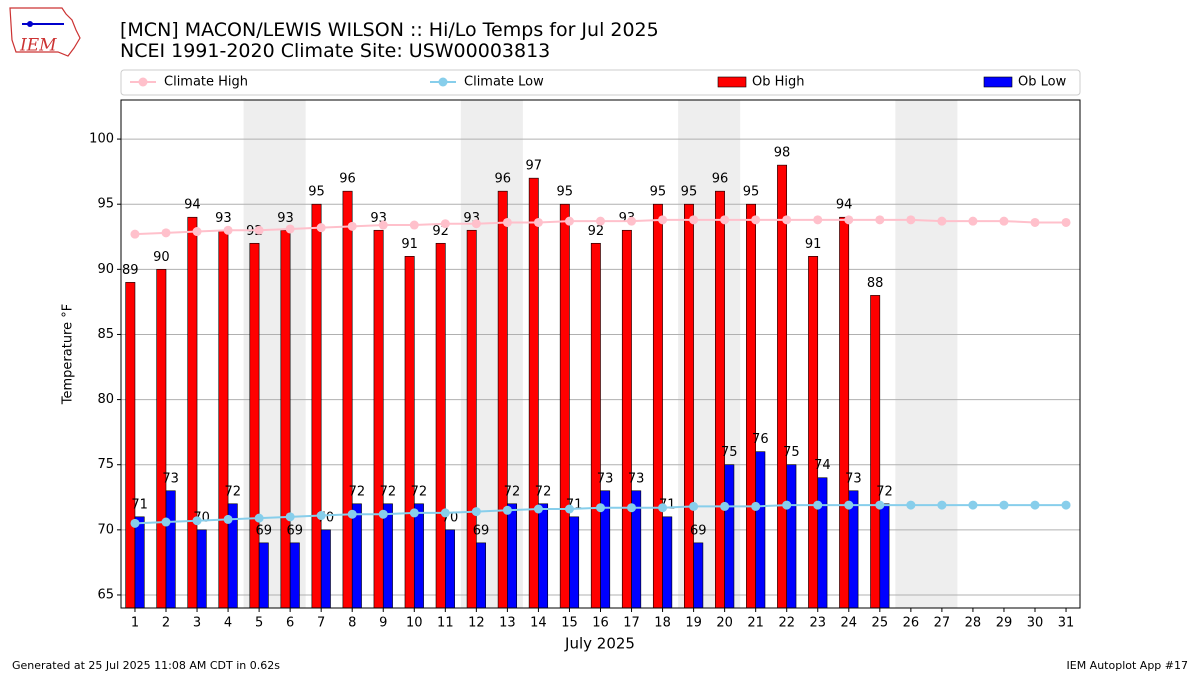  I want to click on value-label: 94, so click(844, 205).